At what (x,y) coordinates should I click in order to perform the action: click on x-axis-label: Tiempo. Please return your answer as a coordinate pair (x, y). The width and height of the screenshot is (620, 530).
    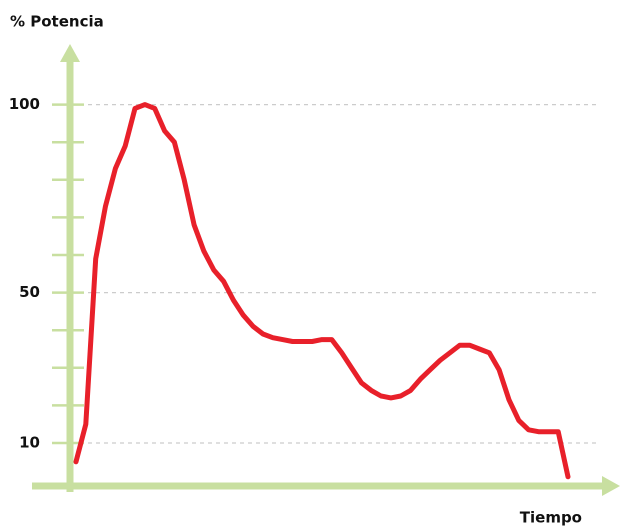
    Looking at the image, I should click on (551, 518).